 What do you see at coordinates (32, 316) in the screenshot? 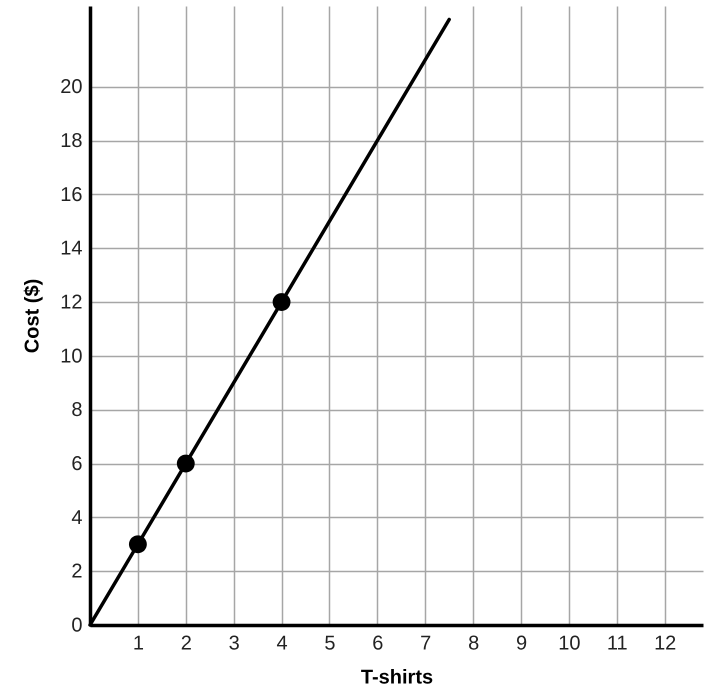
I see `y-axis-title: Cost ($)` at bounding box center [32, 316].